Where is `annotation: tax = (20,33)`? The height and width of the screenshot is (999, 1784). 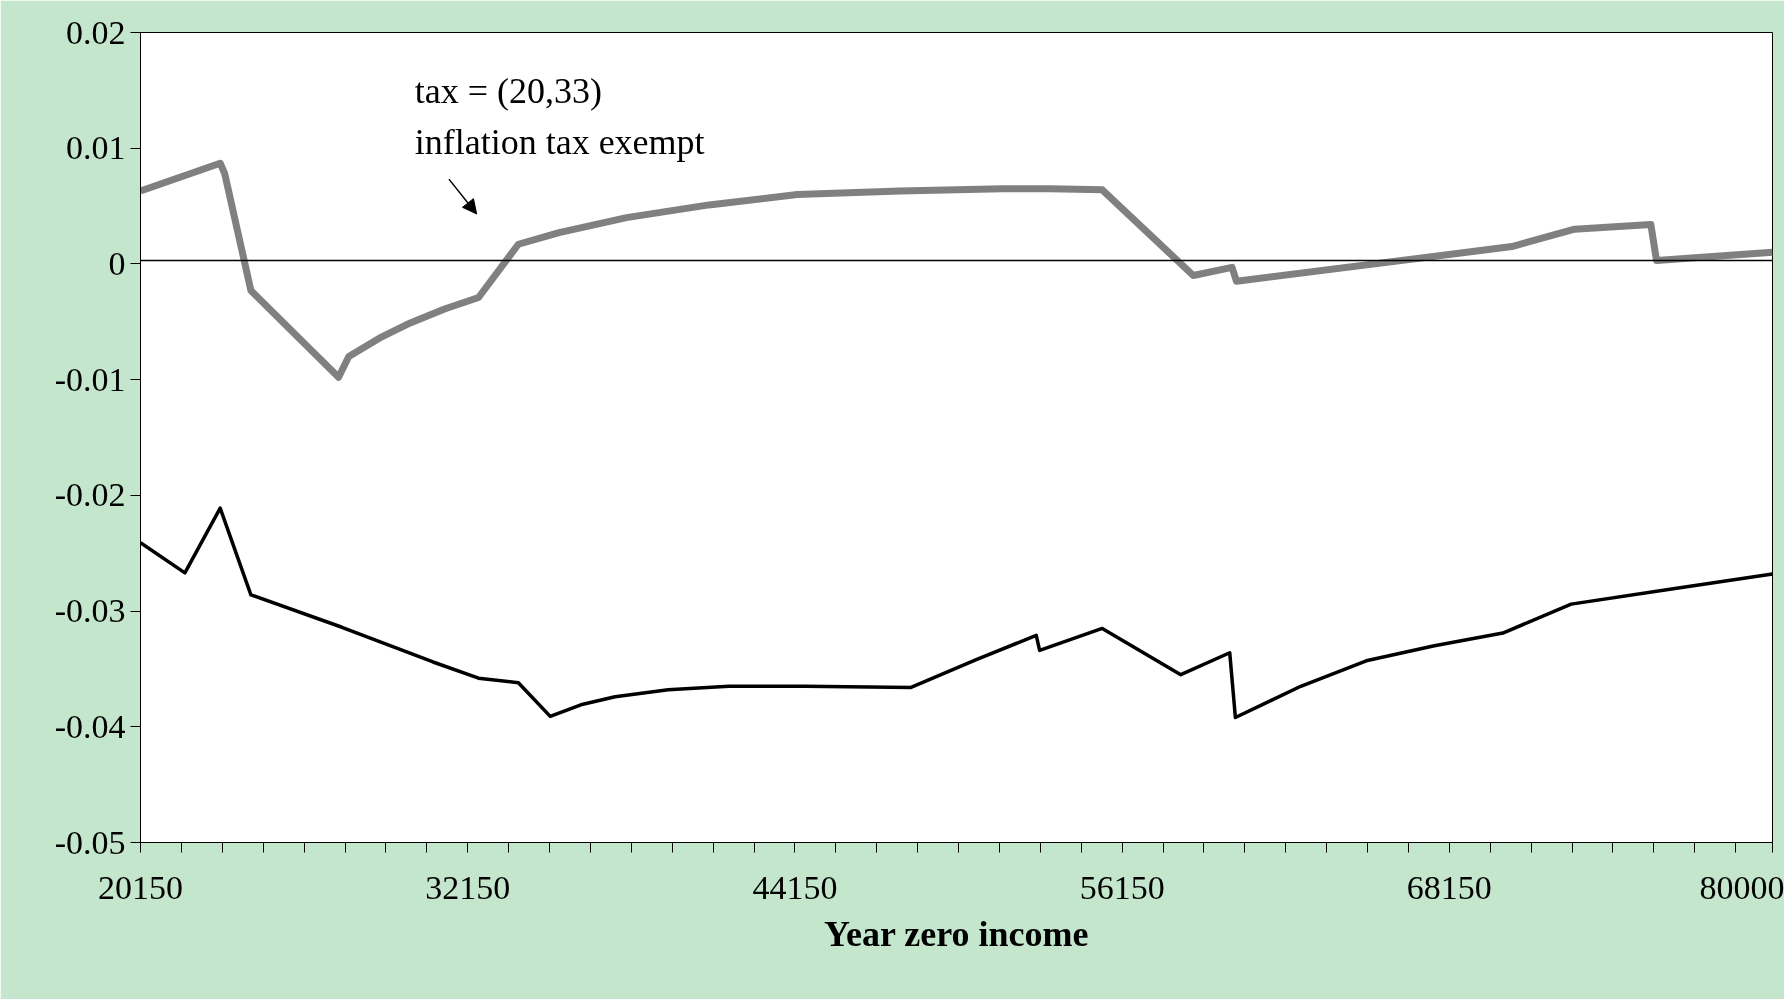
annotation: tax = (20,33) is located at coordinates (508, 90).